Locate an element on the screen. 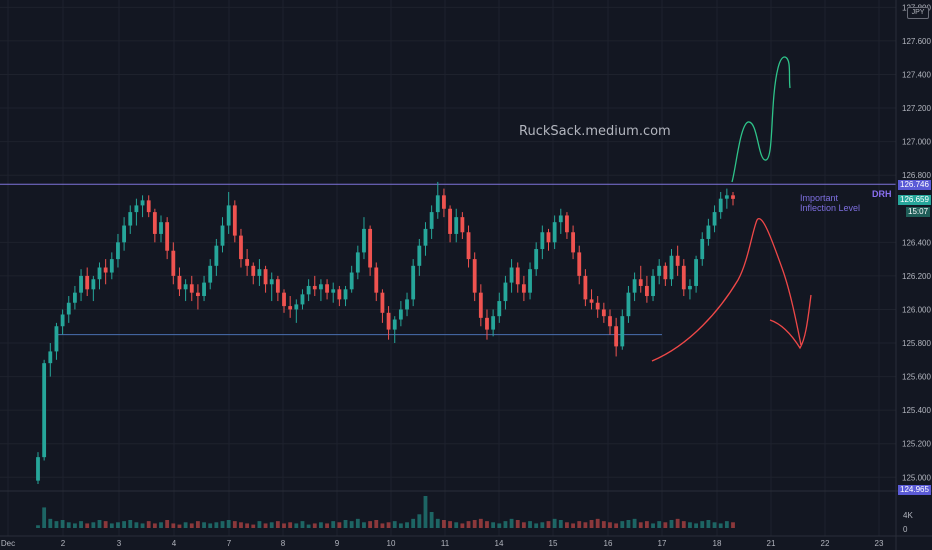 This screenshot has height=550, width=932. time-label: 18 is located at coordinates (717, 543).